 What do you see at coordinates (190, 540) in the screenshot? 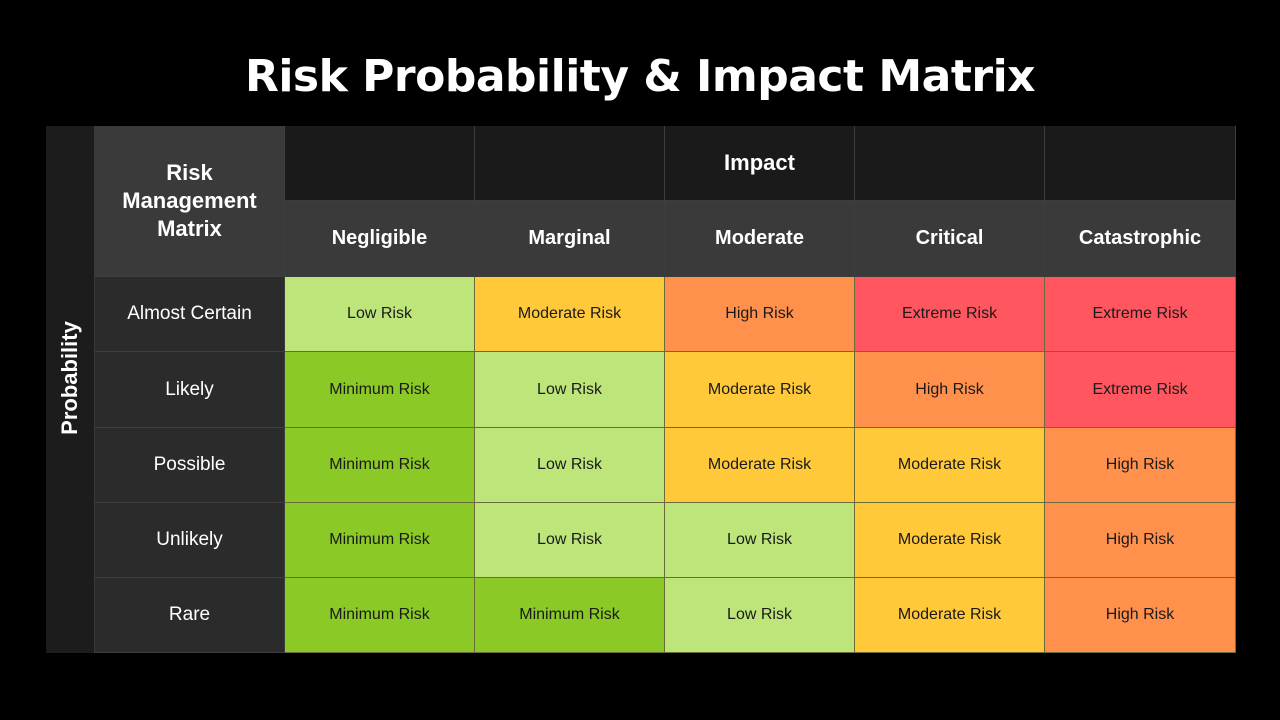
I see `probability-level-unlikely: Unlikely` at bounding box center [190, 540].